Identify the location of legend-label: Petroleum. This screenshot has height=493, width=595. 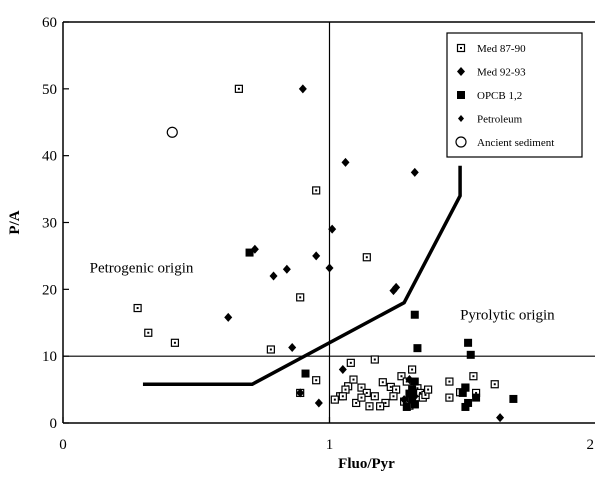
(500, 120).